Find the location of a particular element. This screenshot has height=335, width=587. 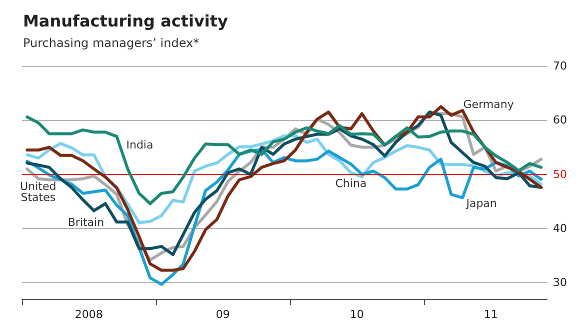

y-tick-label: 40 is located at coordinates (560, 229).